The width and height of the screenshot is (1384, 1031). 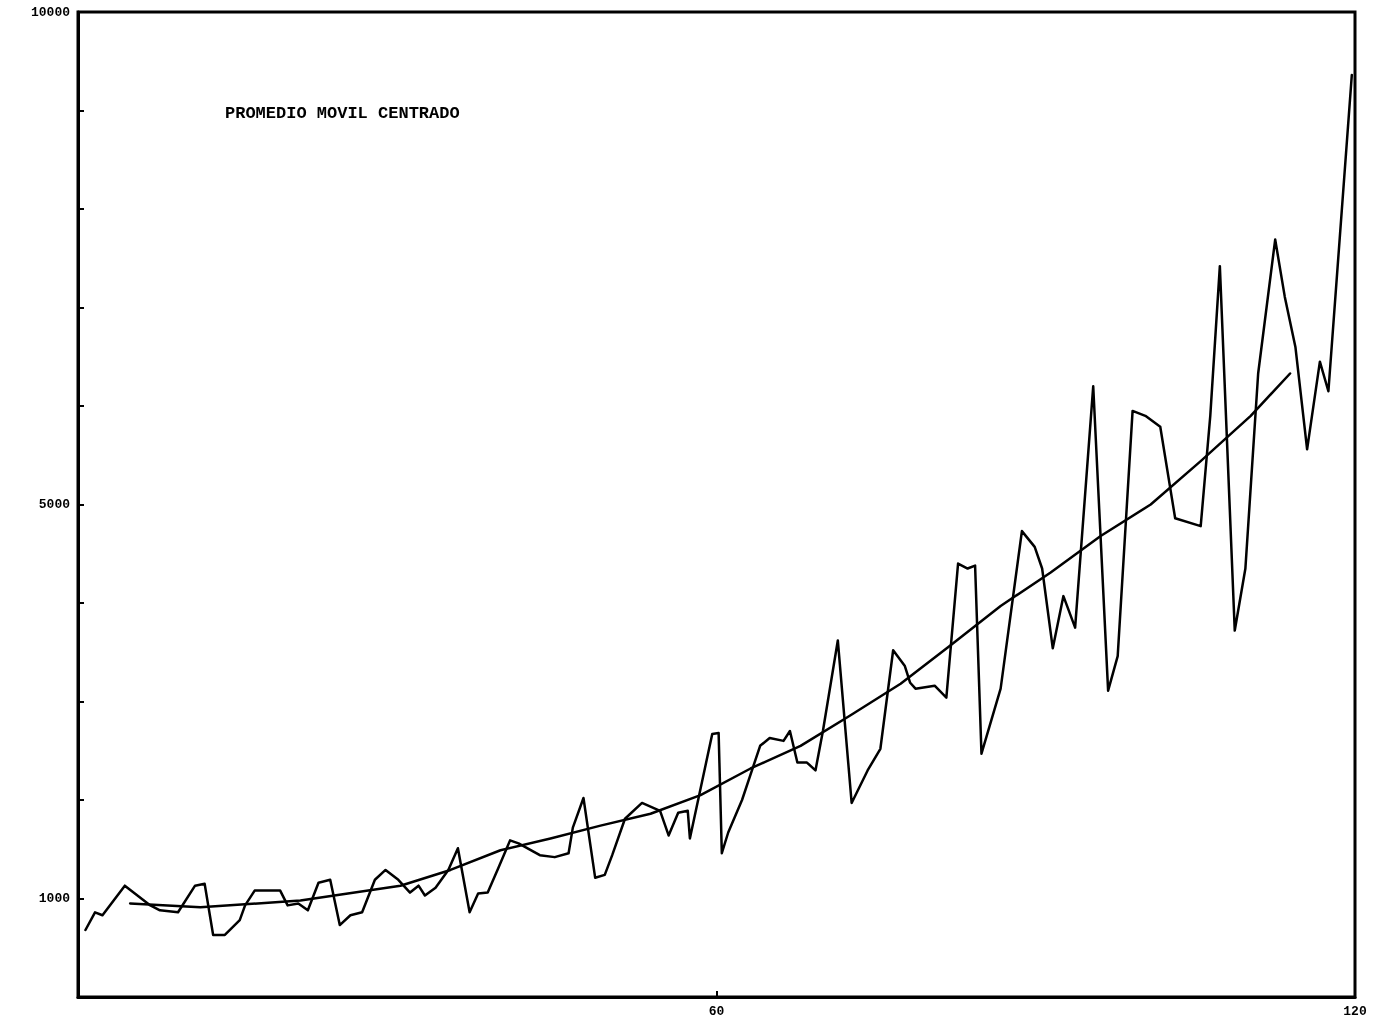 I want to click on x-tick-label: 60, so click(x=716, y=1011).